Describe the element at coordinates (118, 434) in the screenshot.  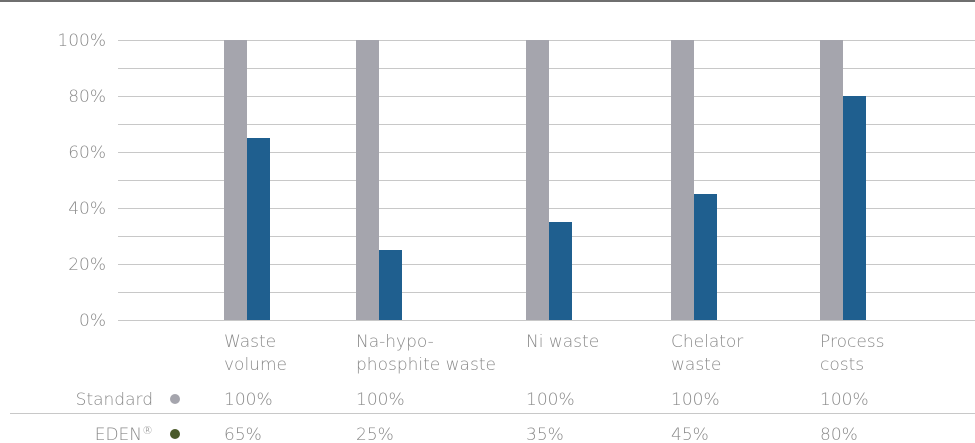
I see `series-name-text: EDEN` at that location.